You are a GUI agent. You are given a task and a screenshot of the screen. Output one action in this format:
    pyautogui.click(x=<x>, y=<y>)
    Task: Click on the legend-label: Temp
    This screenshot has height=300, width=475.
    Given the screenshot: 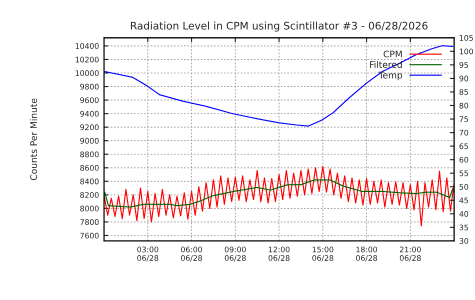 What is the action you would take?
    pyautogui.click(x=390, y=76)
    